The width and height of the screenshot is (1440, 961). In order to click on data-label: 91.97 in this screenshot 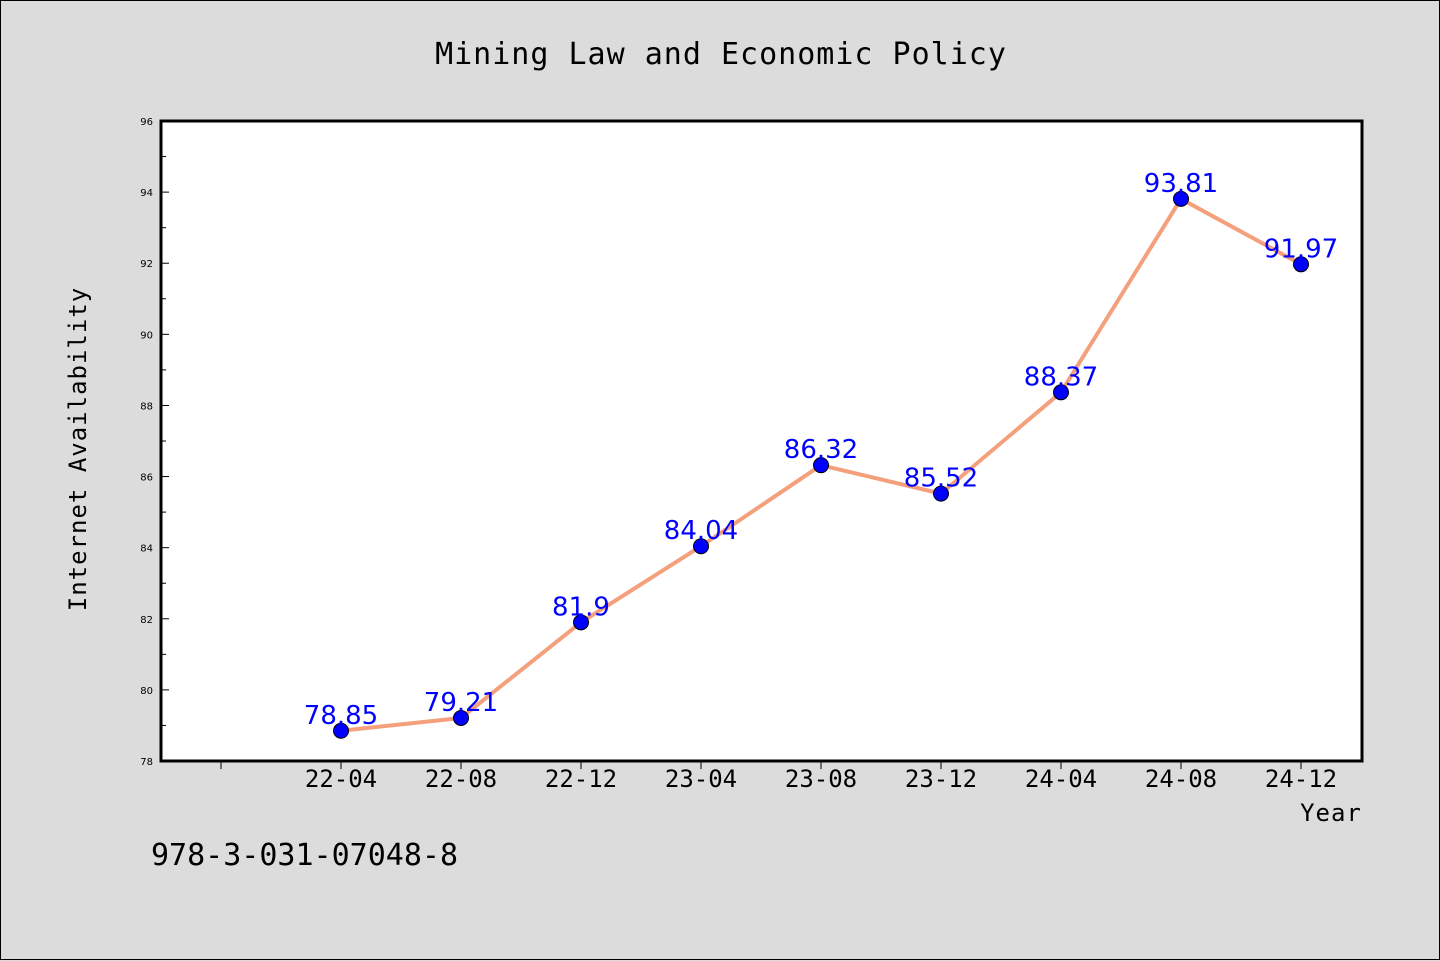, I will do `click(1301, 249)`.